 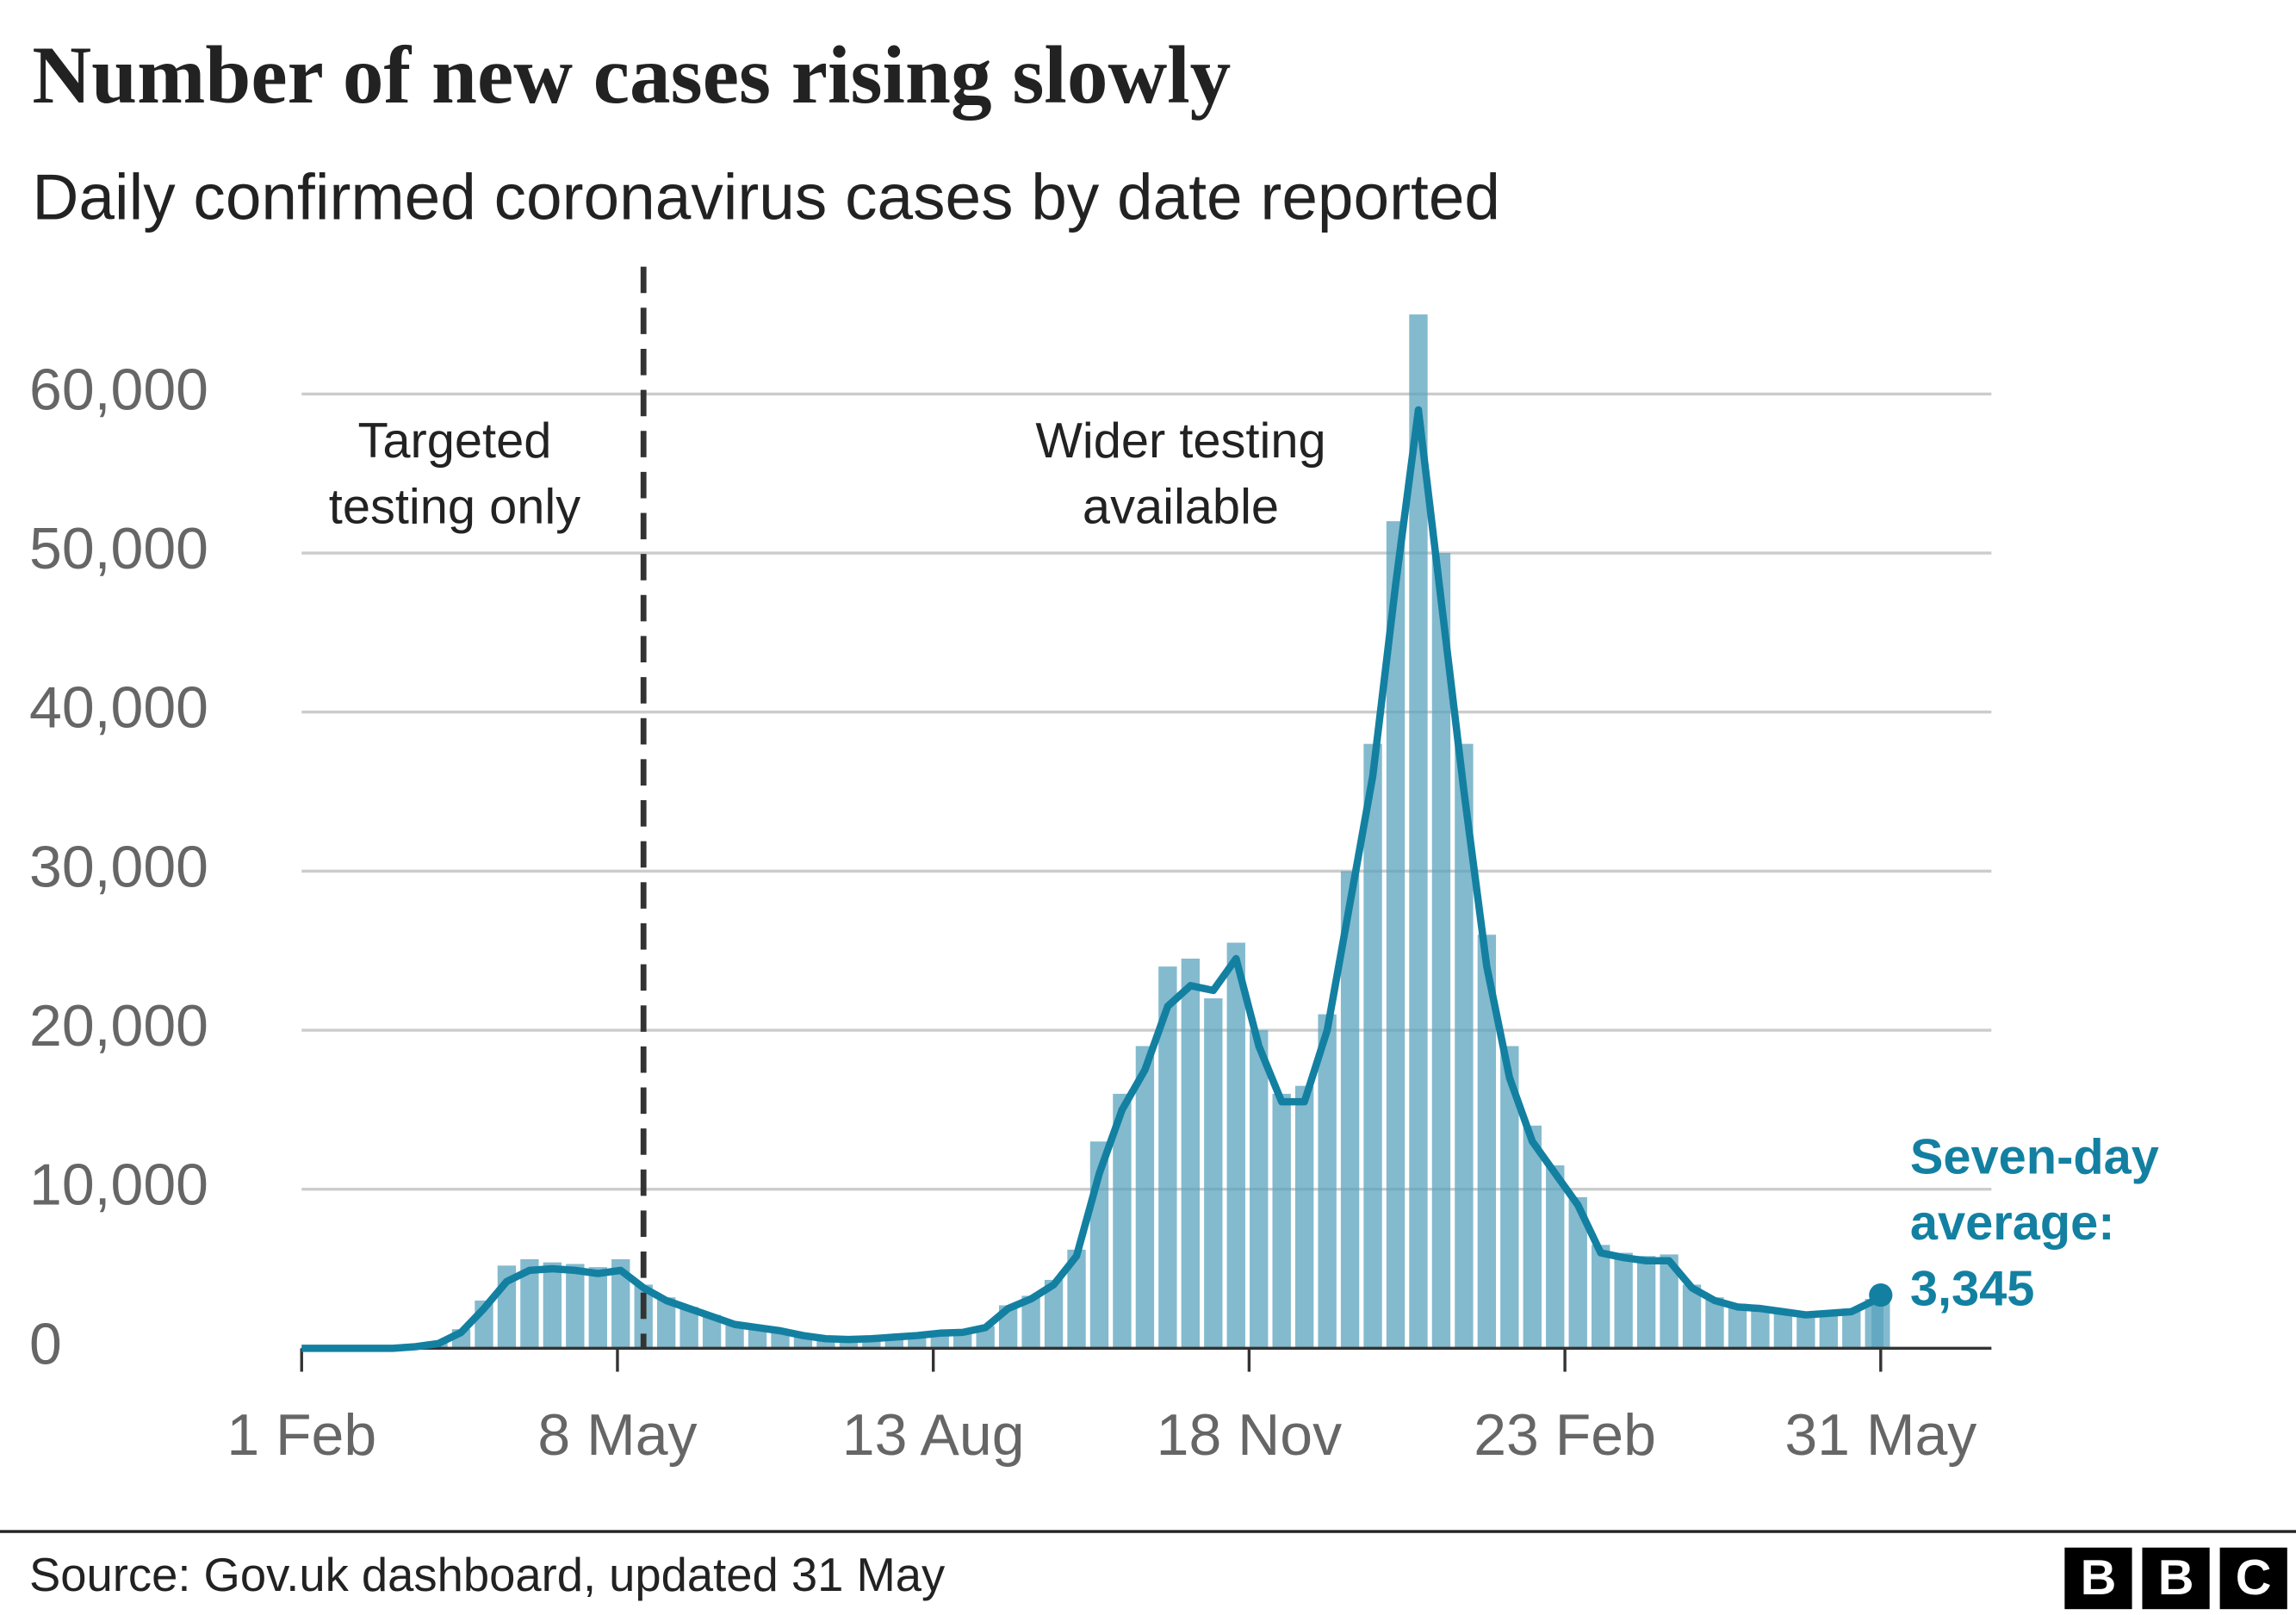 I want to click on end-dot, so click(x=1881, y=1295).